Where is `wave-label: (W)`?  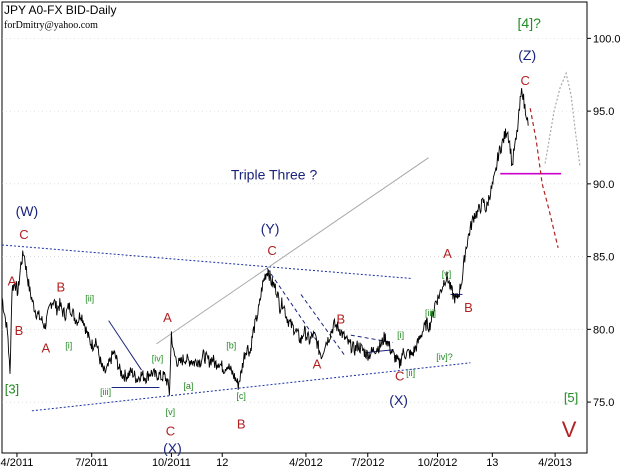 wave-label: (W) is located at coordinates (27, 211).